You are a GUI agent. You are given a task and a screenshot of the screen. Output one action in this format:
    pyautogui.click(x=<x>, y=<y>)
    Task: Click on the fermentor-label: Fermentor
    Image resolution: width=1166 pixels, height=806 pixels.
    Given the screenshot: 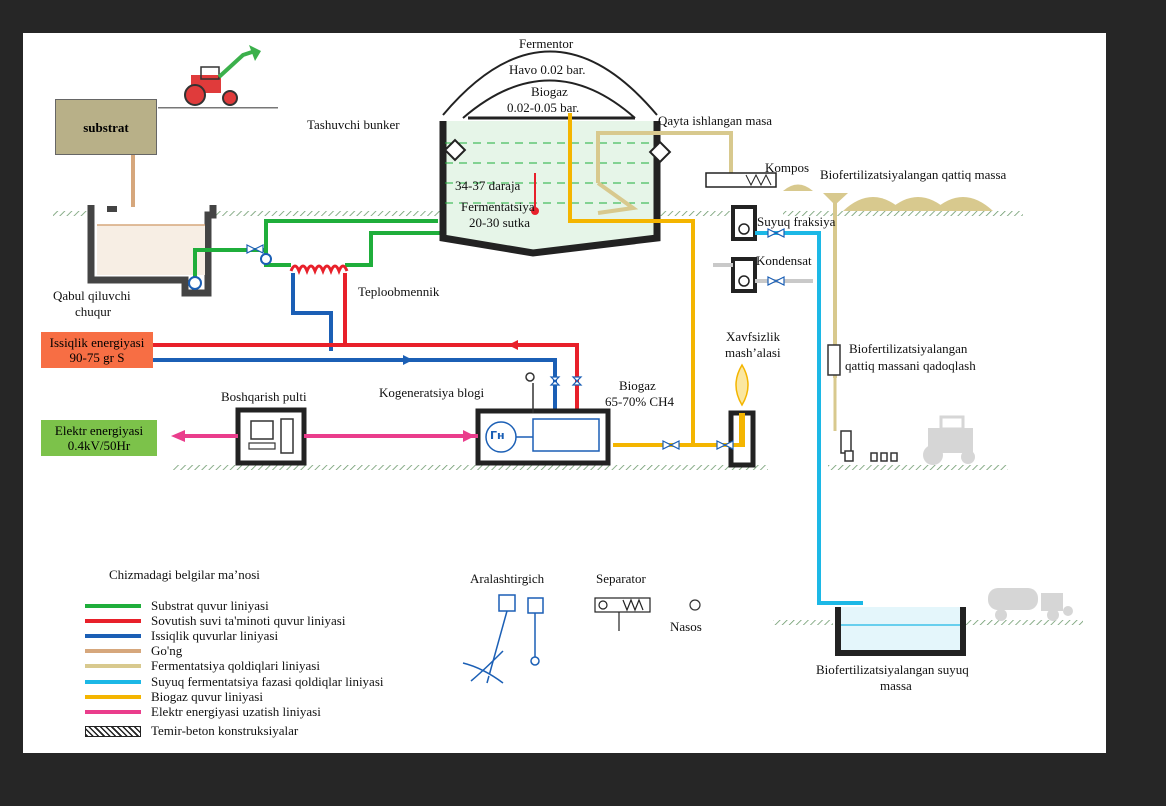 What is the action you would take?
    pyautogui.click(x=546, y=43)
    